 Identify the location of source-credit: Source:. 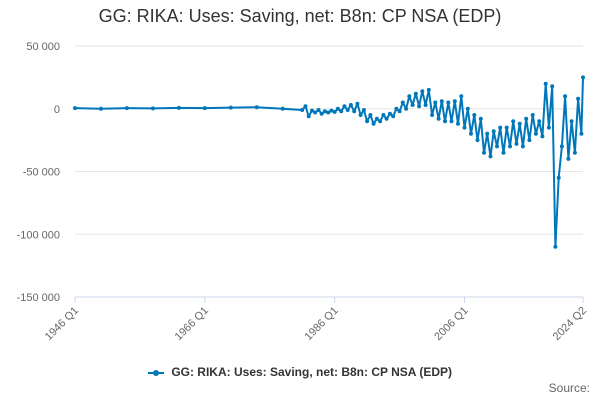
(569, 388).